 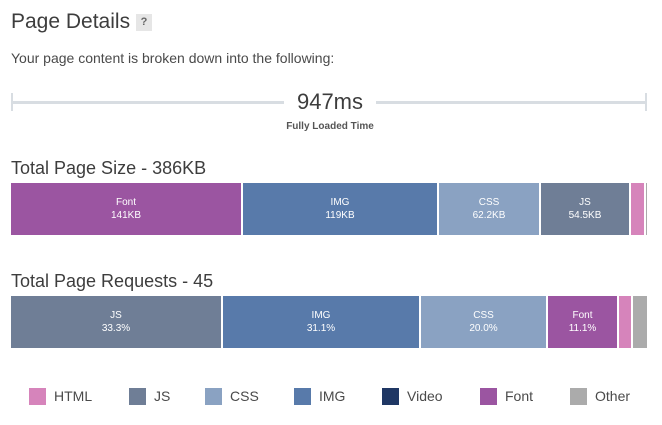 I want to click on legend-item-font: Font, so click(x=506, y=396).